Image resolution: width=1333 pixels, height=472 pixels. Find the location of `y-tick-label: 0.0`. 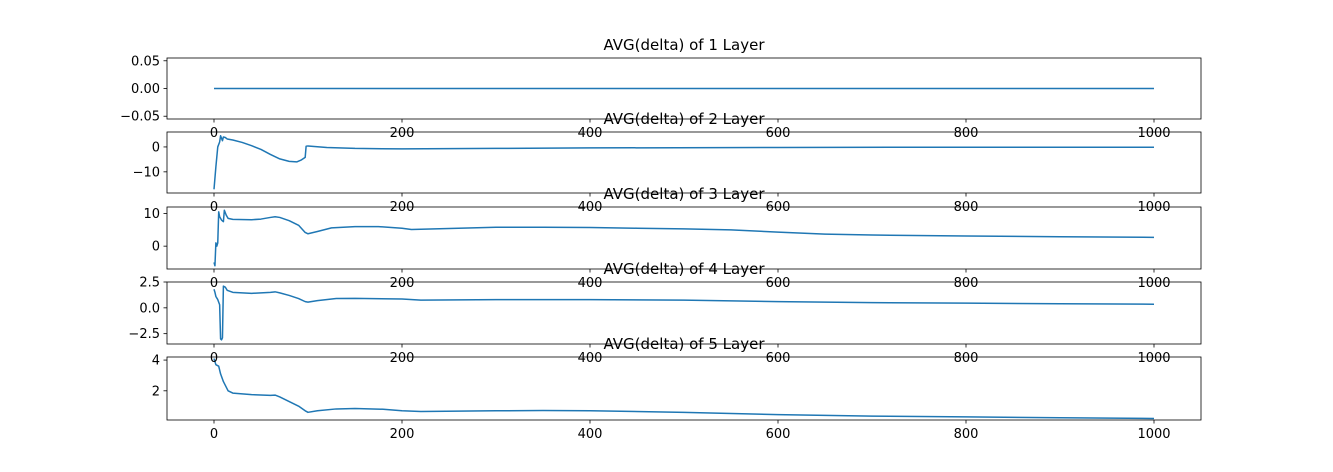

y-tick-label: 0.0 is located at coordinates (149, 308).